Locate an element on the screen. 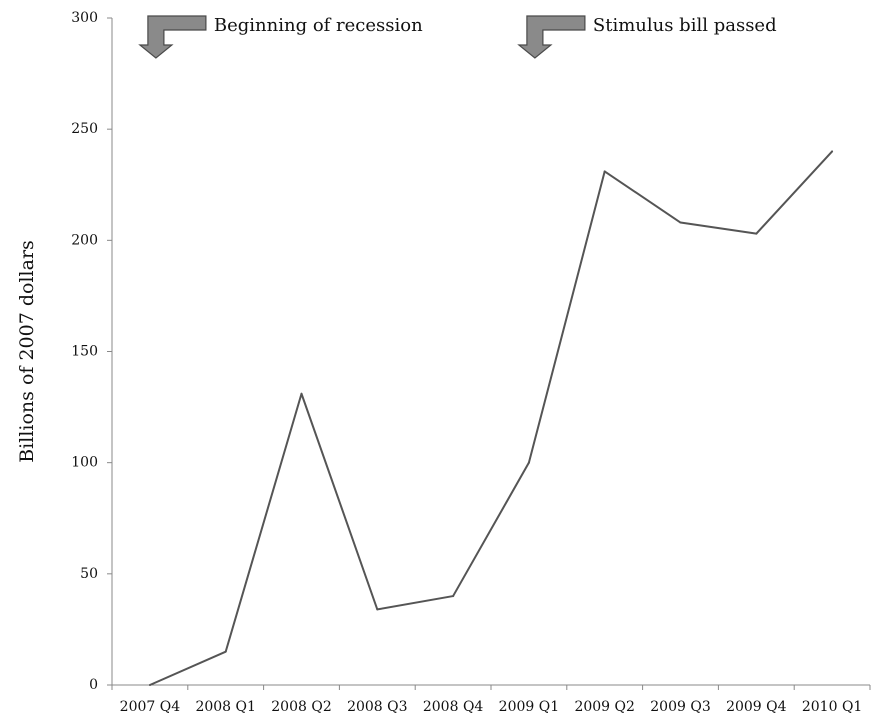  x-tick-label: 2009 Q2 is located at coordinates (604, 707).